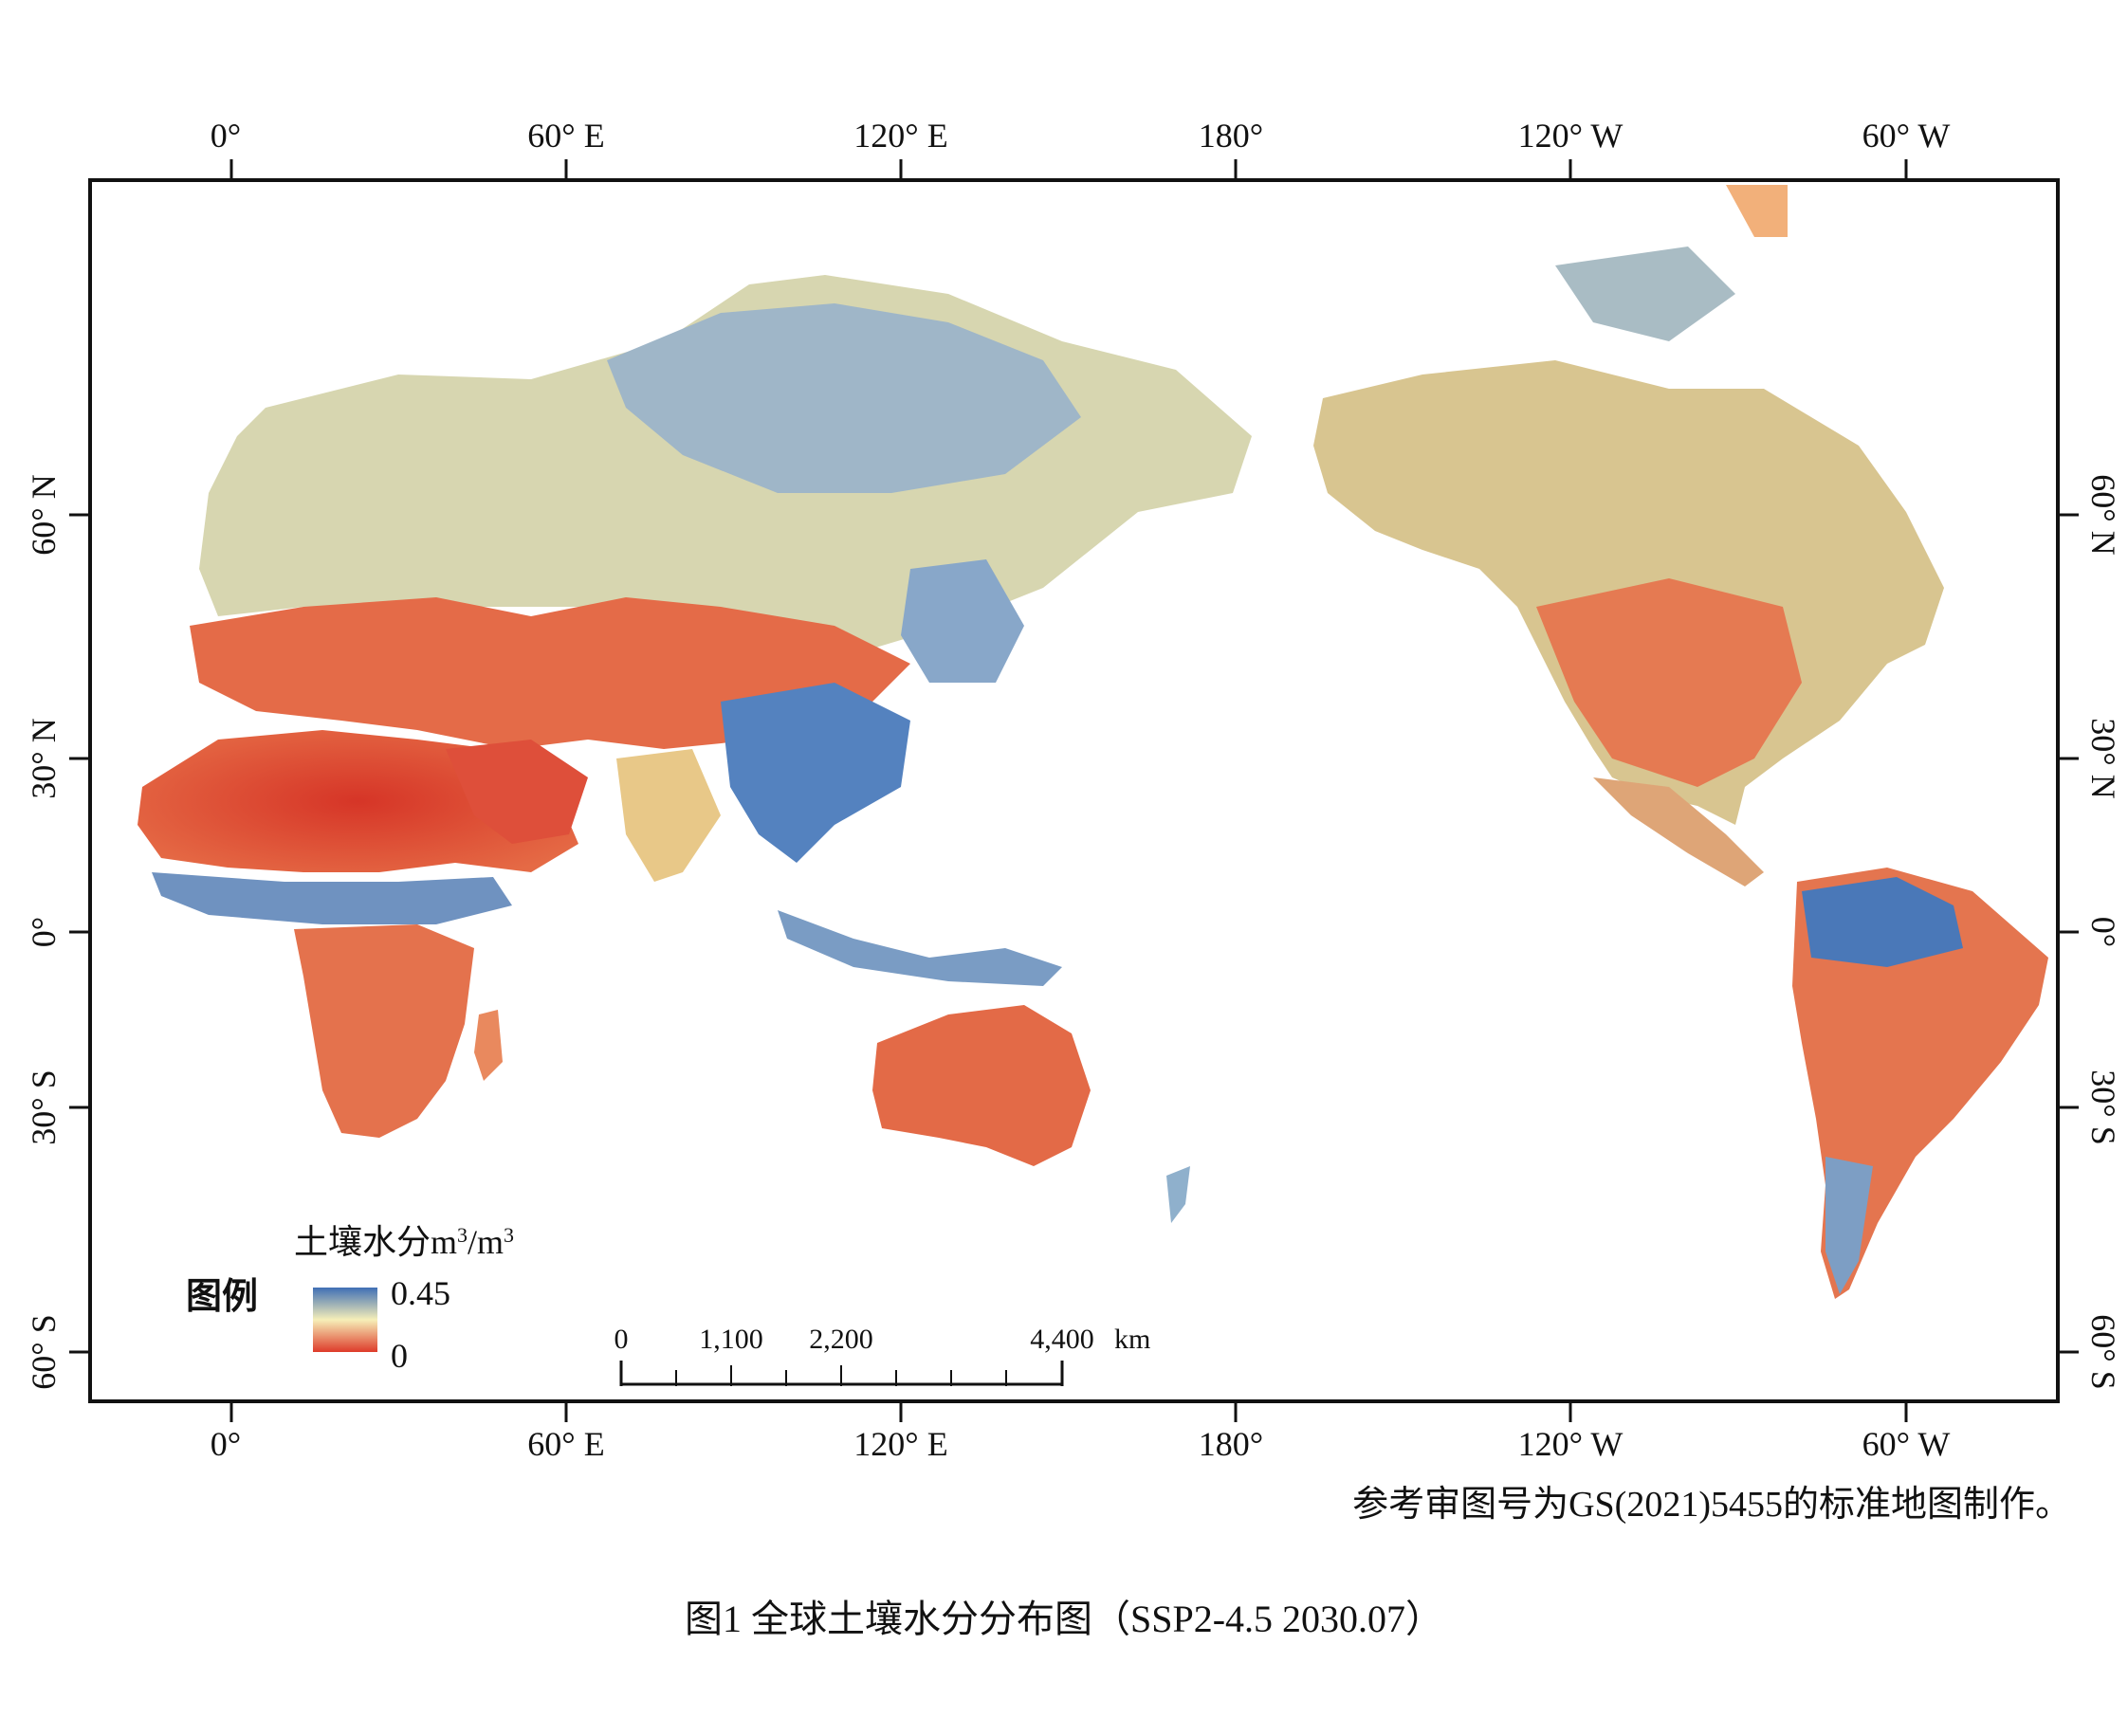  What do you see at coordinates (2103, 1351) in the screenshot?
I see `right-label-60s: 60° S` at bounding box center [2103, 1351].